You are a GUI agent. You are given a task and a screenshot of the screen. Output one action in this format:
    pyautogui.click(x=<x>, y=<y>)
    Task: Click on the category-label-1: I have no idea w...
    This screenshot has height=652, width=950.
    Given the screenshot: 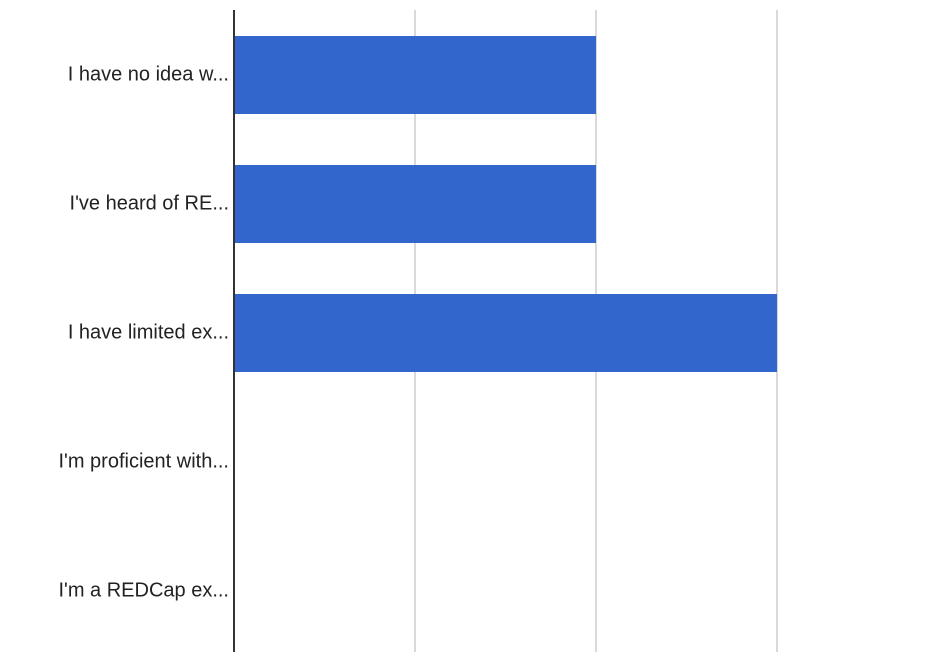 What is the action you would take?
    pyautogui.click(x=148, y=74)
    